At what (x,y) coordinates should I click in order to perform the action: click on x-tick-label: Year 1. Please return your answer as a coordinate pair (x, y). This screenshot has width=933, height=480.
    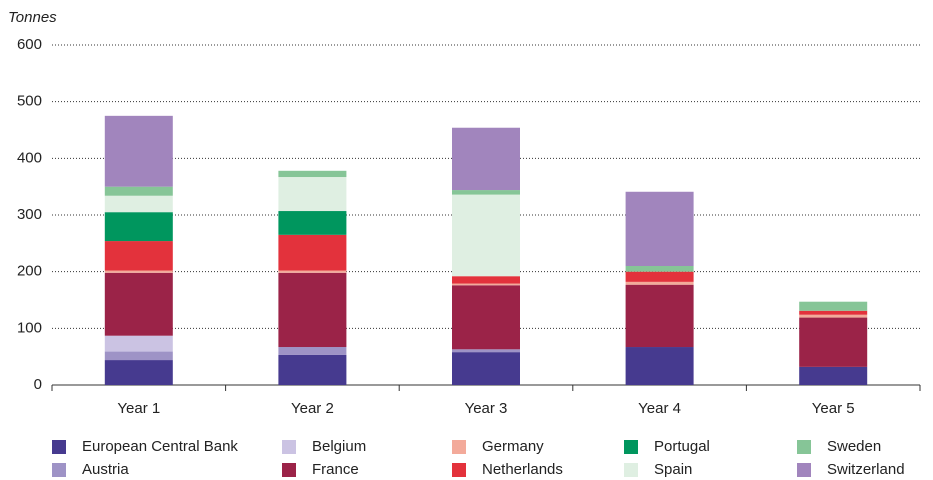
    Looking at the image, I should click on (138, 408).